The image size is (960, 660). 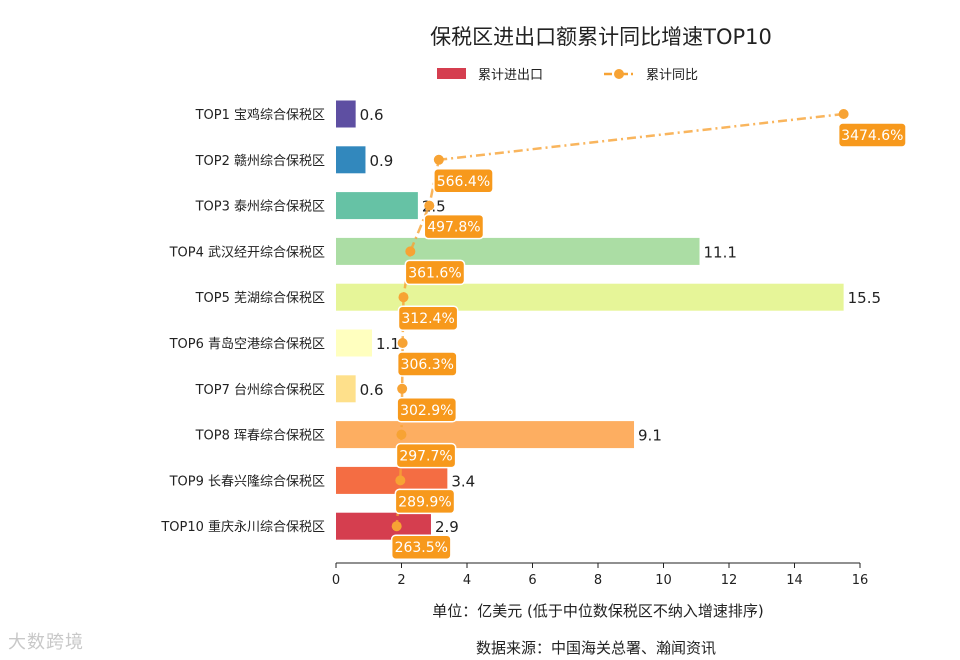 I want to click on bar-value-label-6: 1.1, so click(x=388, y=344).